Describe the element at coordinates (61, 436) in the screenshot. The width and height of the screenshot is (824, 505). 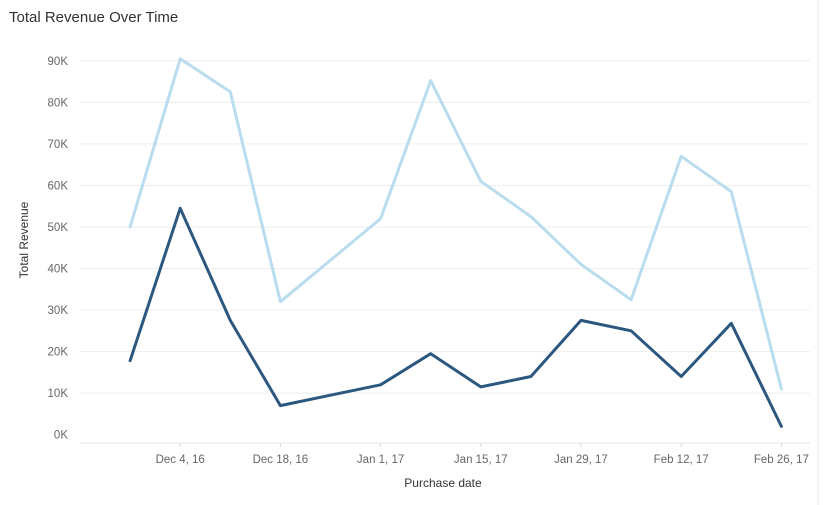
I see `y-tick-label: 0K` at that location.